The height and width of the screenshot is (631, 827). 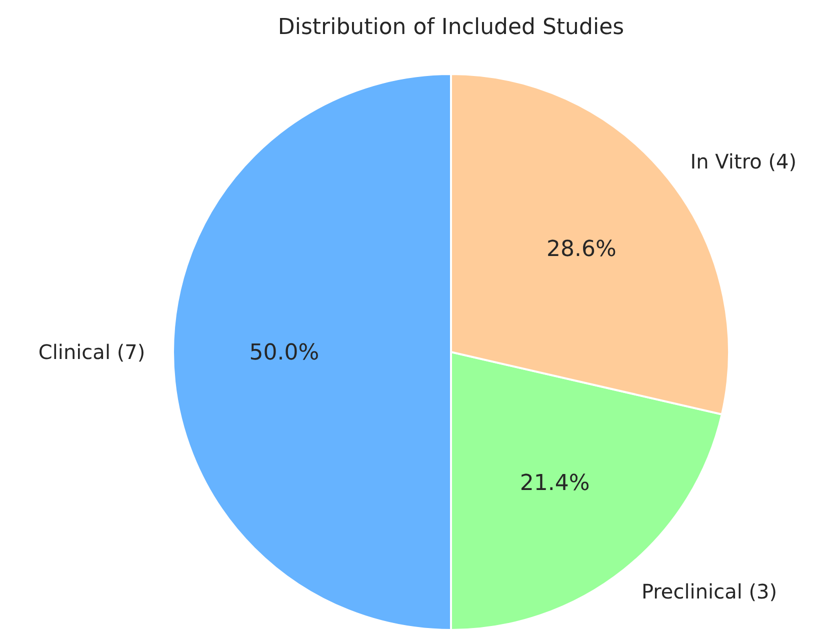 I want to click on slice-label: Clinical (7), so click(x=92, y=352).